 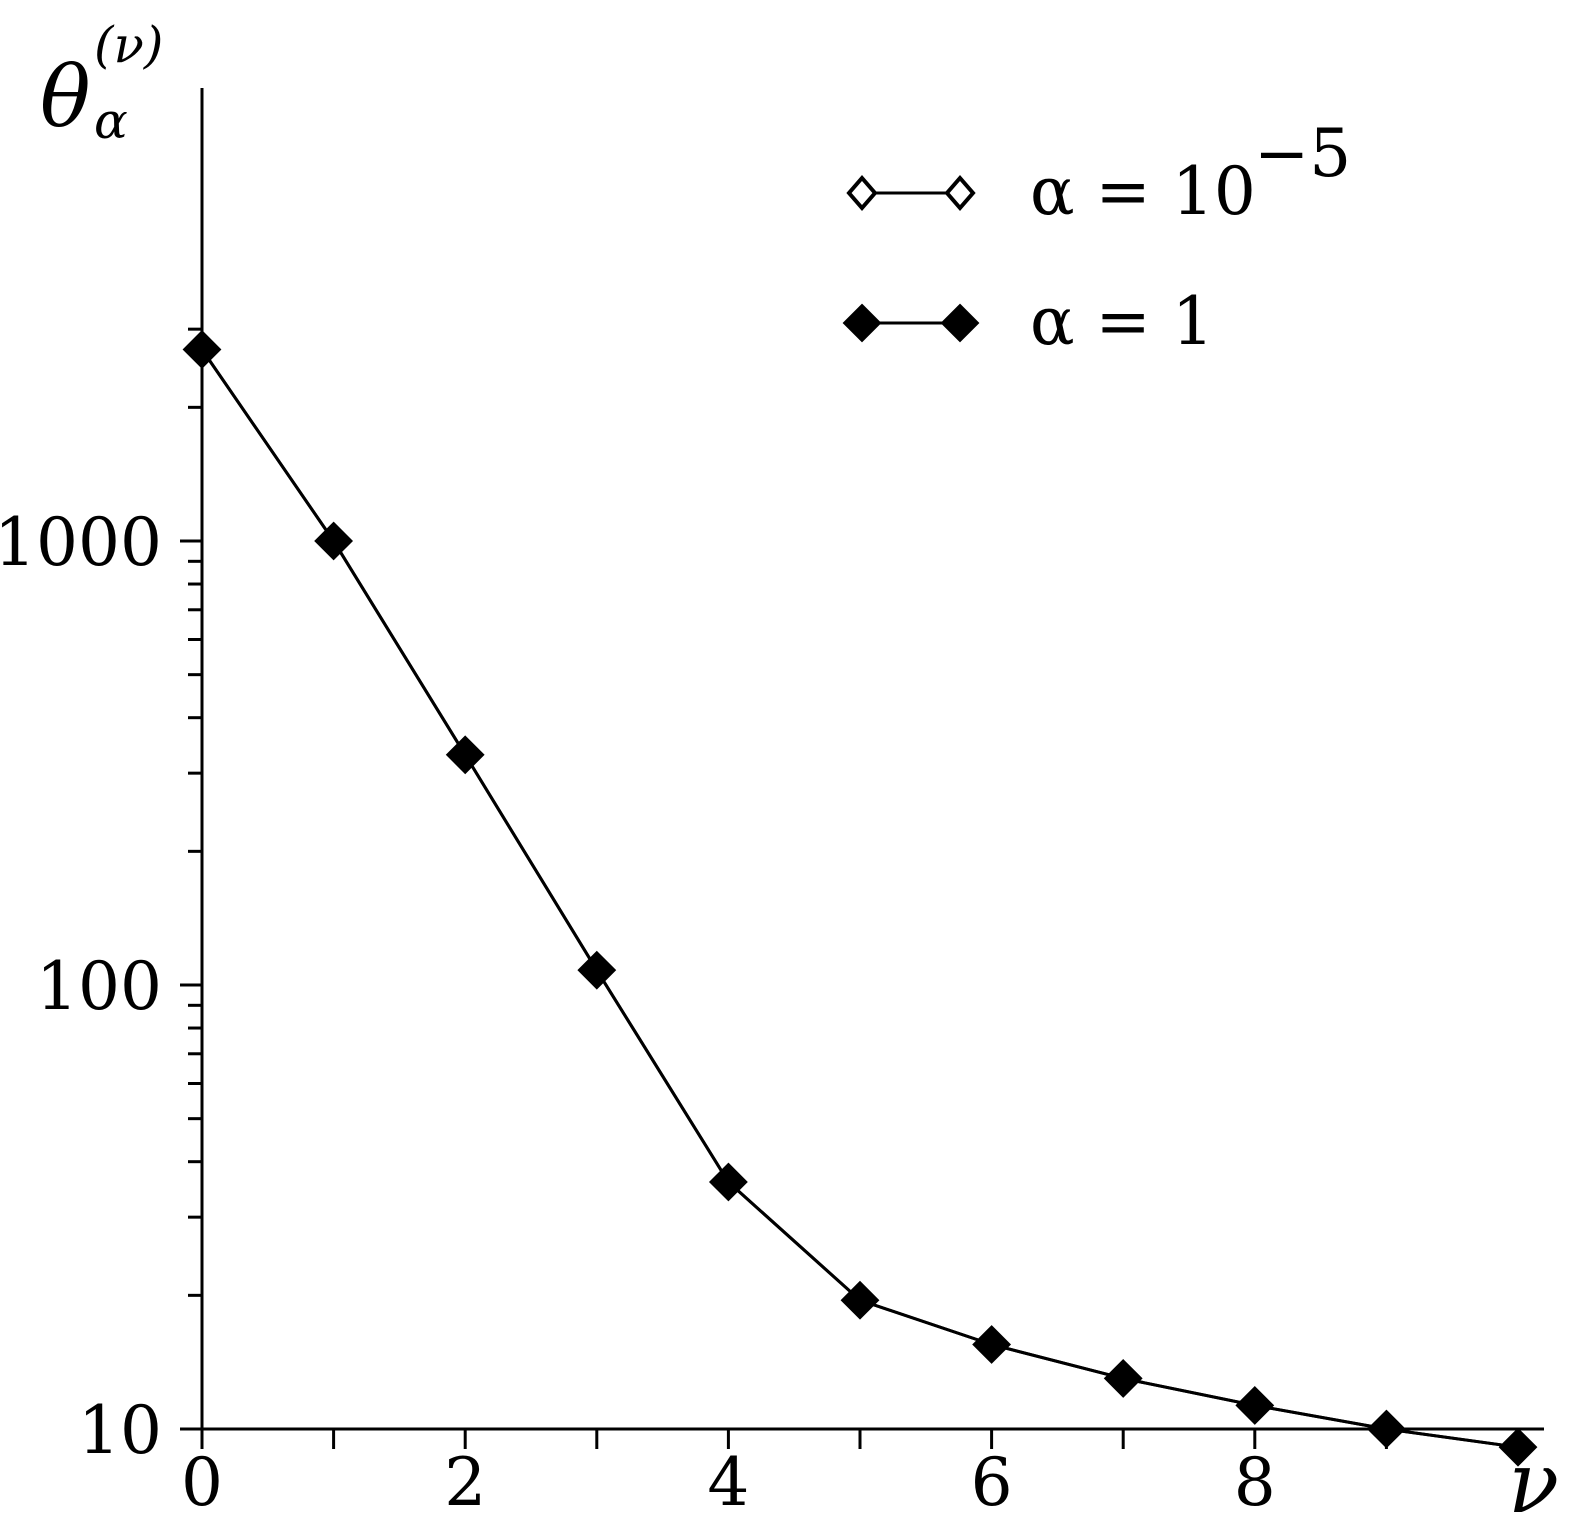 I want to click on x-tick-label: 0, so click(x=202, y=1482).